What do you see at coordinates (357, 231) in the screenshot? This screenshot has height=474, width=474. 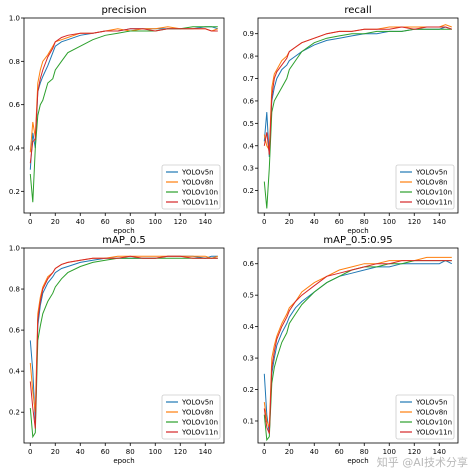 I see `x-axis-label-1: epoch` at bounding box center [357, 231].